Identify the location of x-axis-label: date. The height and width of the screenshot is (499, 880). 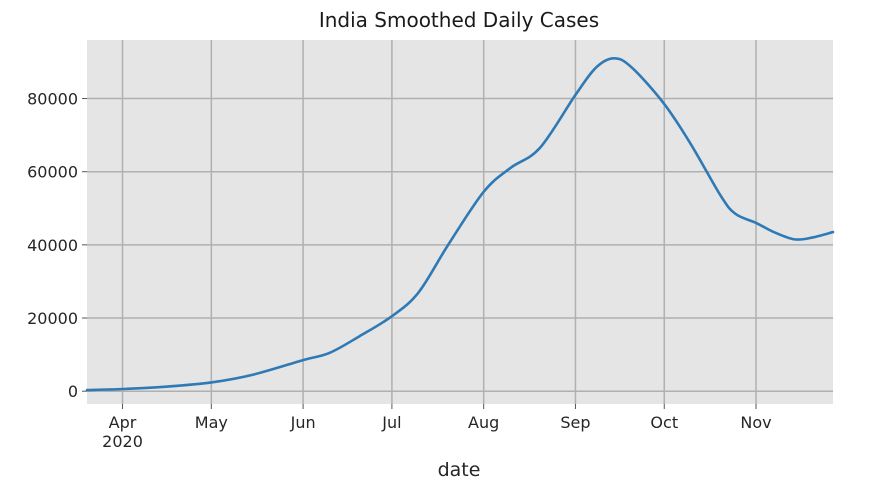
(459, 470).